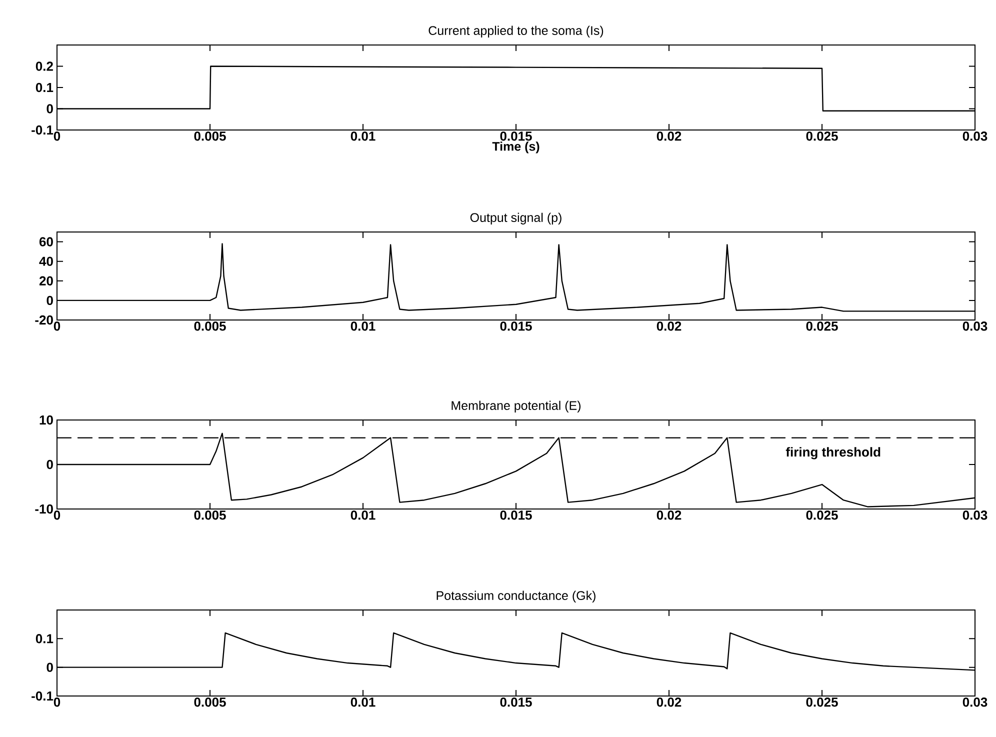 This screenshot has width=996, height=737. I want to click on y-tick-label: 20, so click(46, 281).